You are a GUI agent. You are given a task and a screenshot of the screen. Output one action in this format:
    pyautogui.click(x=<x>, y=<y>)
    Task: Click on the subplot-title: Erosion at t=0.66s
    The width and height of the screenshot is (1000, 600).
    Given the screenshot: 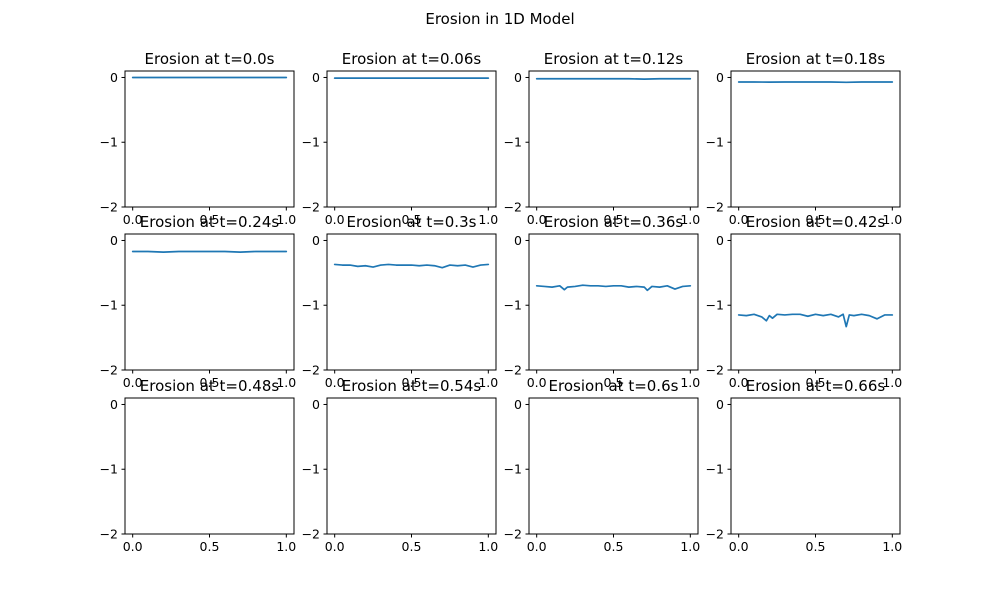 What is the action you would take?
    pyautogui.click(x=816, y=386)
    